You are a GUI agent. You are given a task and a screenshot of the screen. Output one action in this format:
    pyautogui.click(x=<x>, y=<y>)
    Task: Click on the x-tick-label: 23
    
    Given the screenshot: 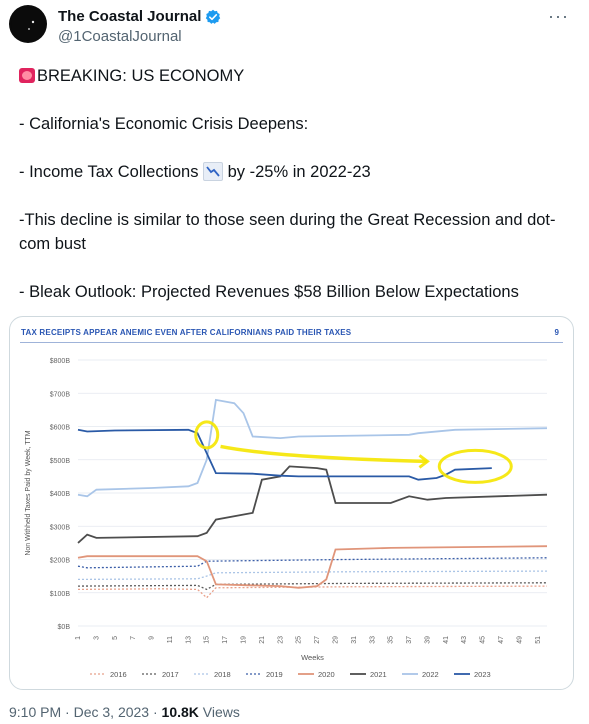 What is the action you would take?
    pyautogui.click(x=280, y=640)
    